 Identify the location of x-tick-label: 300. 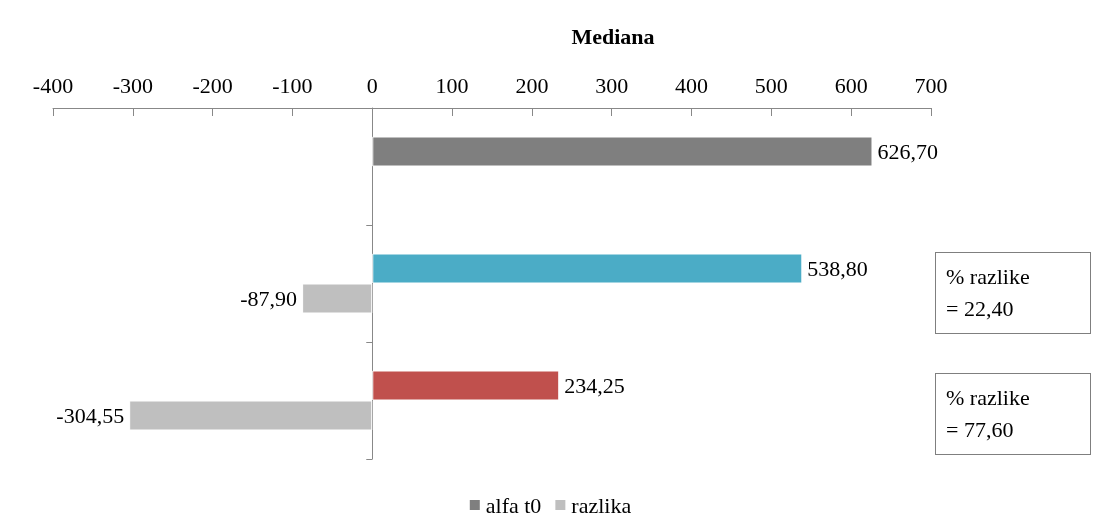
(612, 85).